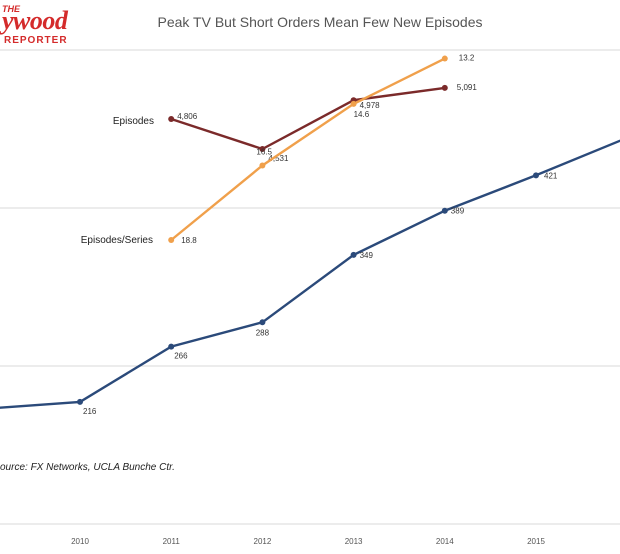 The image size is (620, 554). I want to click on source-note: ource: FX Networks, UCLA Bunche Ctr., so click(87, 467).